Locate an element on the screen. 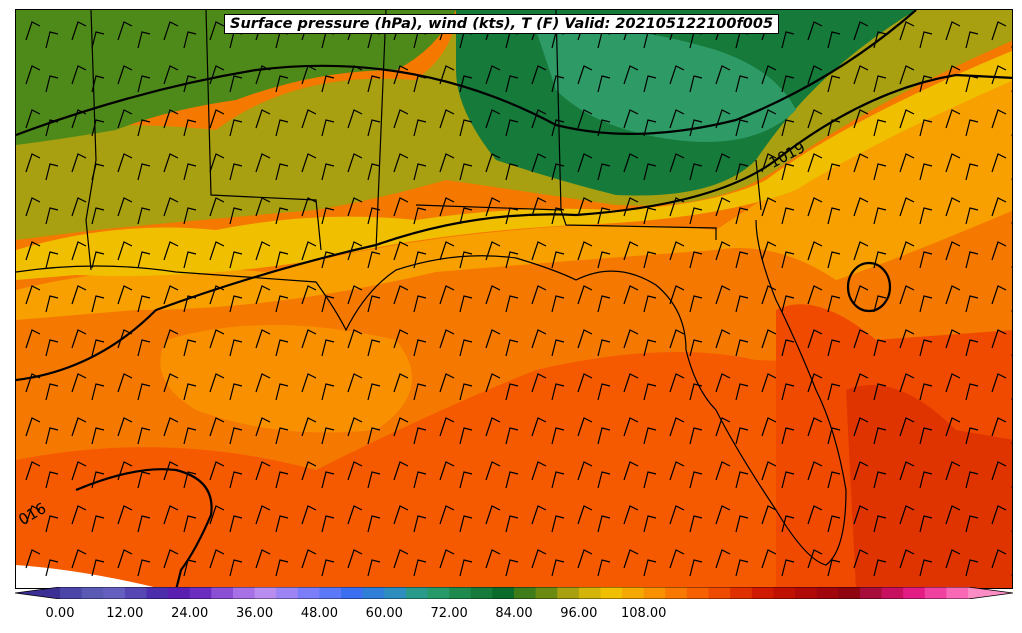 Image resolution: width=1022 pixels, height=633 pixels. colorbar-tick-label: 84.00 is located at coordinates (514, 613).